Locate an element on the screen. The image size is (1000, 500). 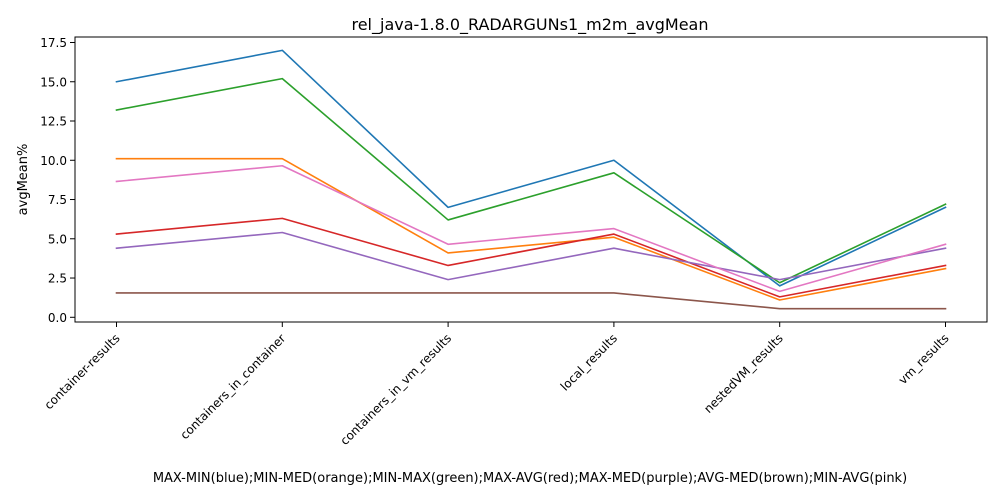
y-axis: 0.0 2.5 5.0 7.5 10.0 12.5 15.0 17.5 is located at coordinates (57, 180).